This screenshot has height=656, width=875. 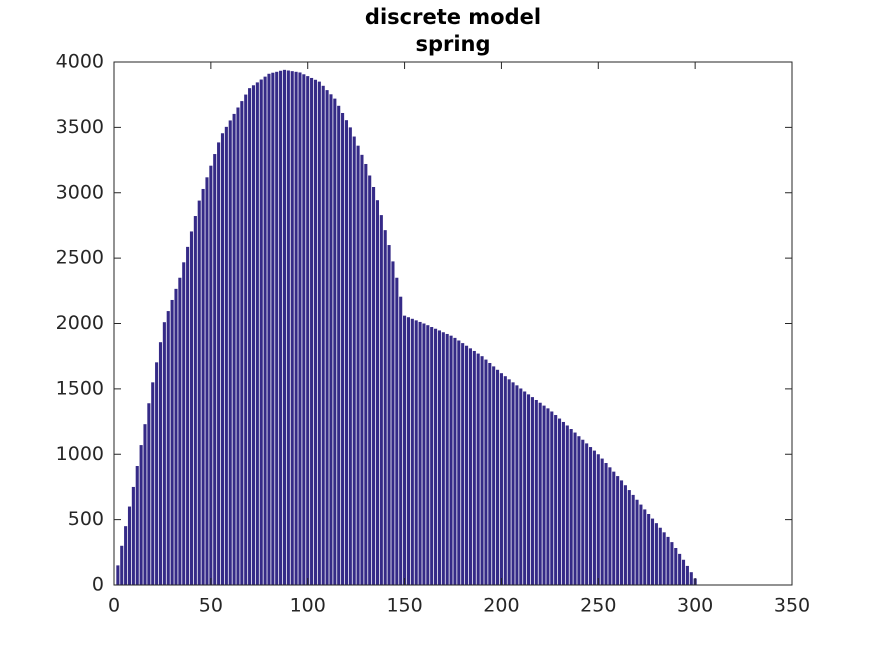 I want to click on y-tick-label: 500, so click(x=86, y=519).